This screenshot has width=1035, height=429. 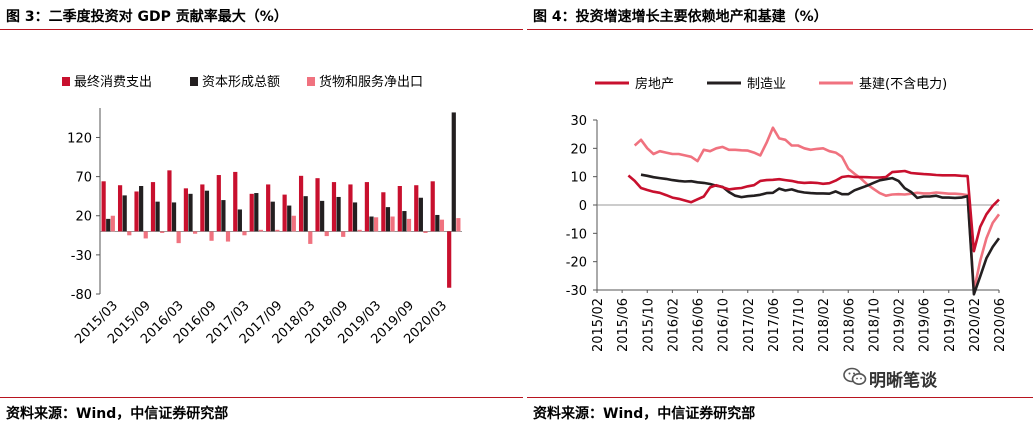 I want to click on x-tick-label: 2016/10, so click(x=724, y=325).